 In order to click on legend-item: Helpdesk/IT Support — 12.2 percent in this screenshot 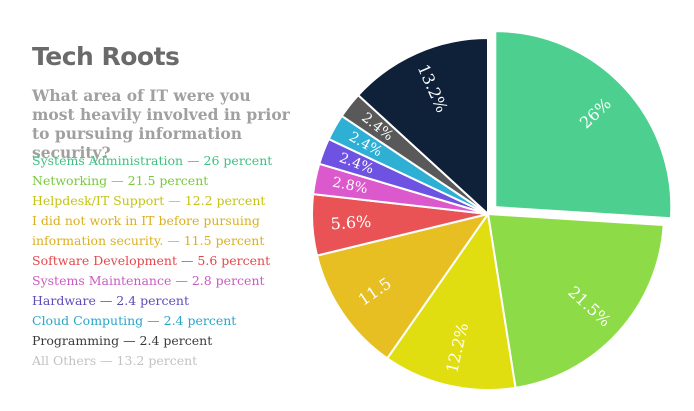, I will do `click(149, 200)`.